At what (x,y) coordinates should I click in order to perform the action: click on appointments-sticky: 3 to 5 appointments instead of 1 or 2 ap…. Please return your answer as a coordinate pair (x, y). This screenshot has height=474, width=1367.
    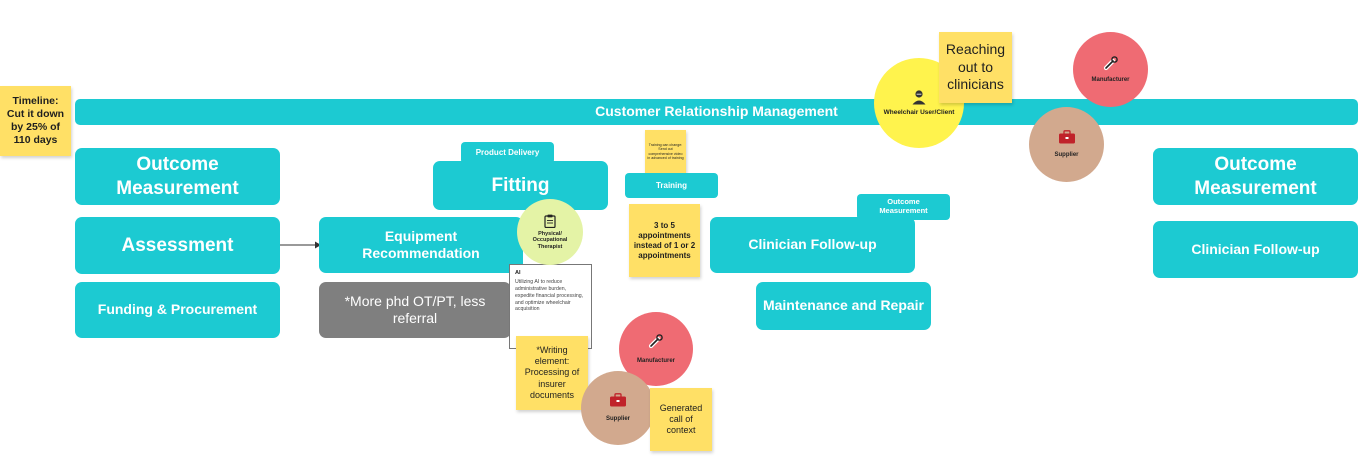
    Looking at the image, I should click on (664, 240).